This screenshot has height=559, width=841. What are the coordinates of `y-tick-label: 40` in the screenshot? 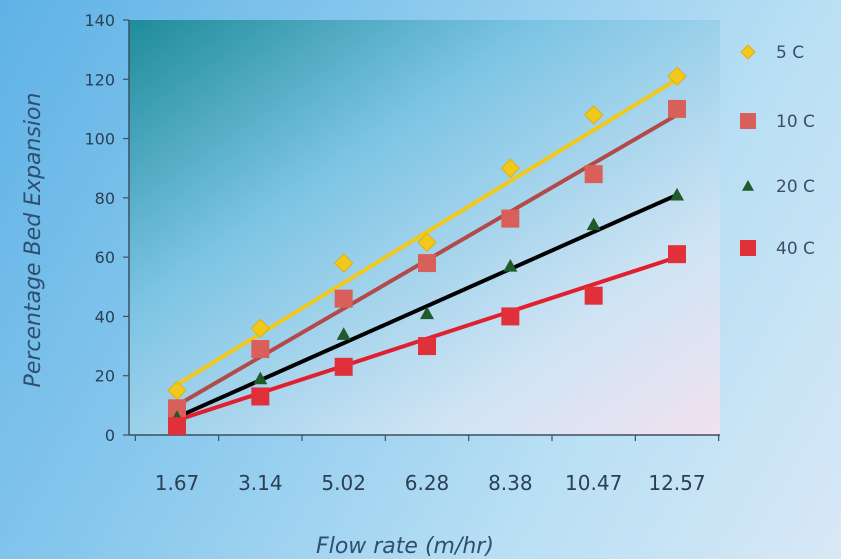 It's located at (105, 316).